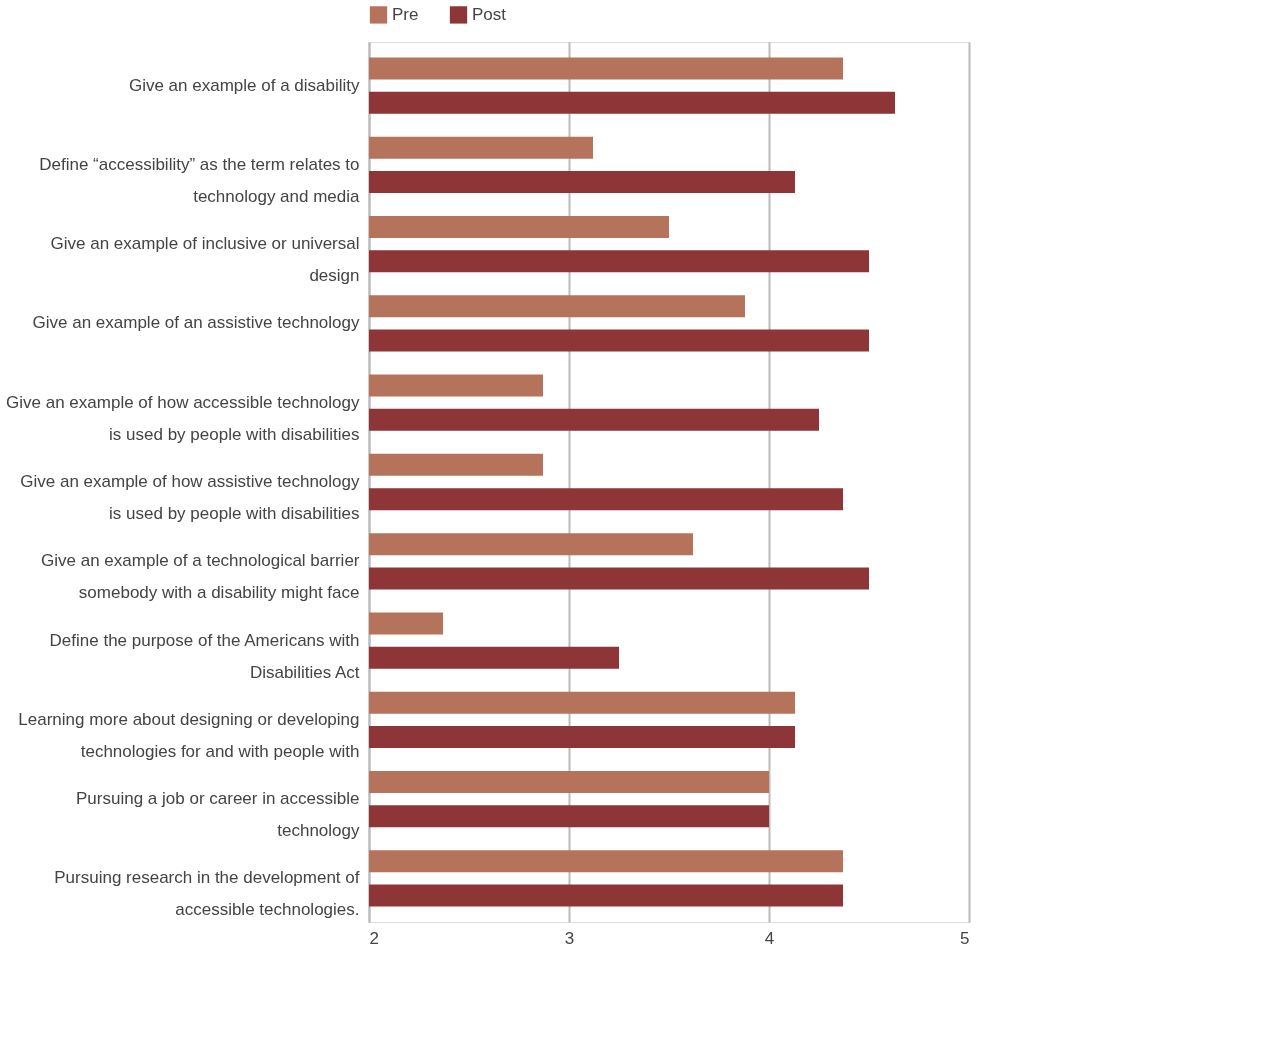  Describe the element at coordinates (205, 260) in the screenshot. I see `y-tick-label: Give an example of inclusive or universal design` at that location.